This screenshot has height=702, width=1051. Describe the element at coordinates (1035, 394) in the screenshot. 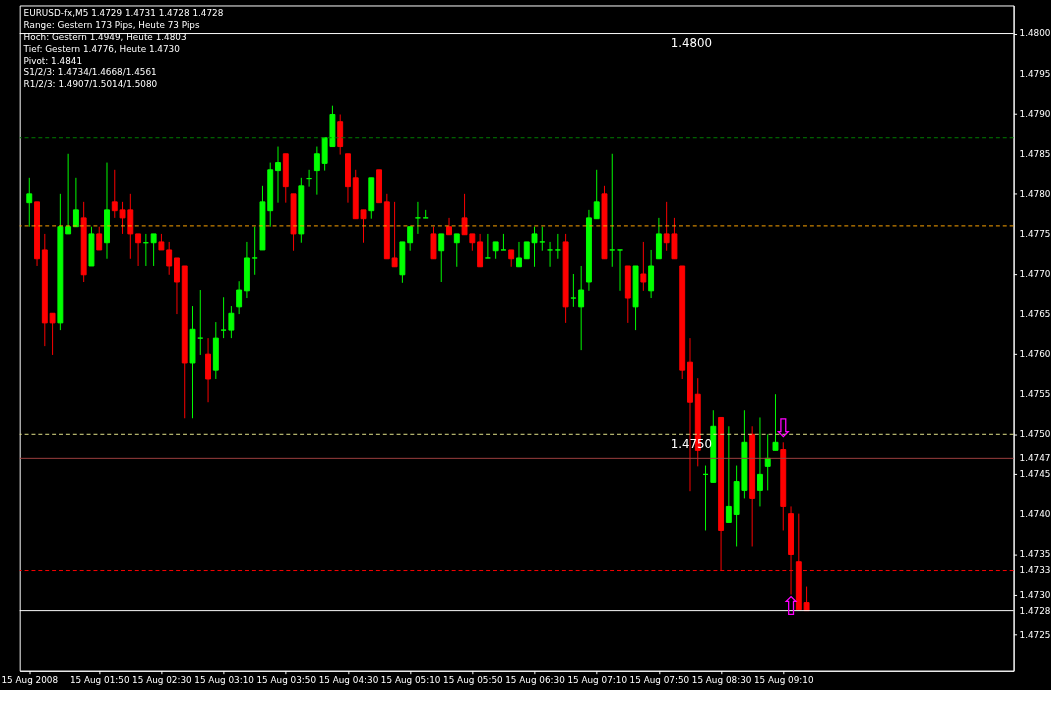

I see `y-tick-label: 1.4755` at that location.